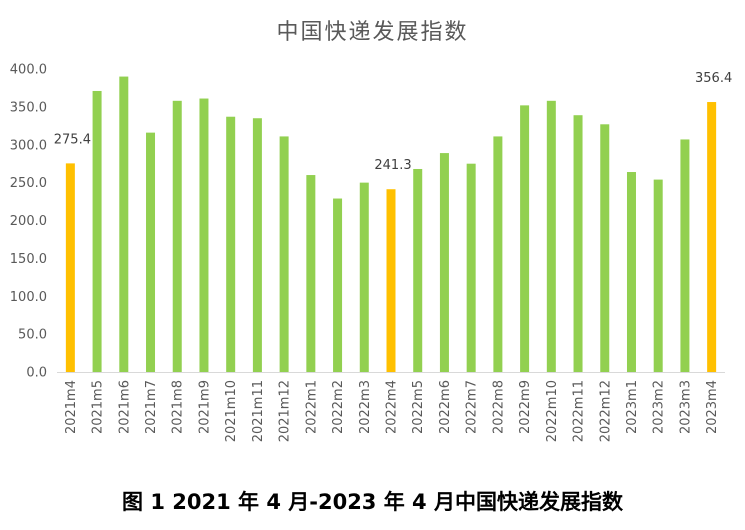 The width and height of the screenshot is (745, 530). I want to click on x-tick-label: 2021m10, so click(231, 411).